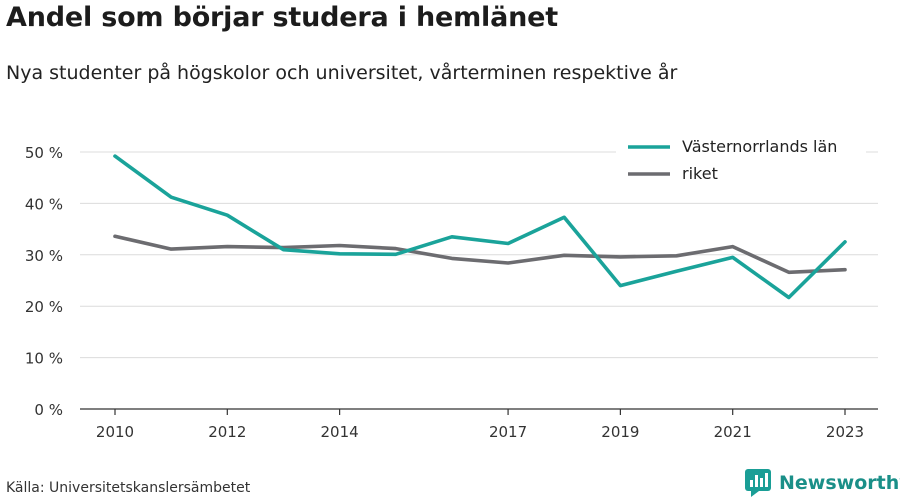 Image resolution: width=900 pixels, height=500 pixels. I want to click on y-axis-ticks: 0 % 10 % 20 % 30 % 40 % 50 %, so click(44, 281).